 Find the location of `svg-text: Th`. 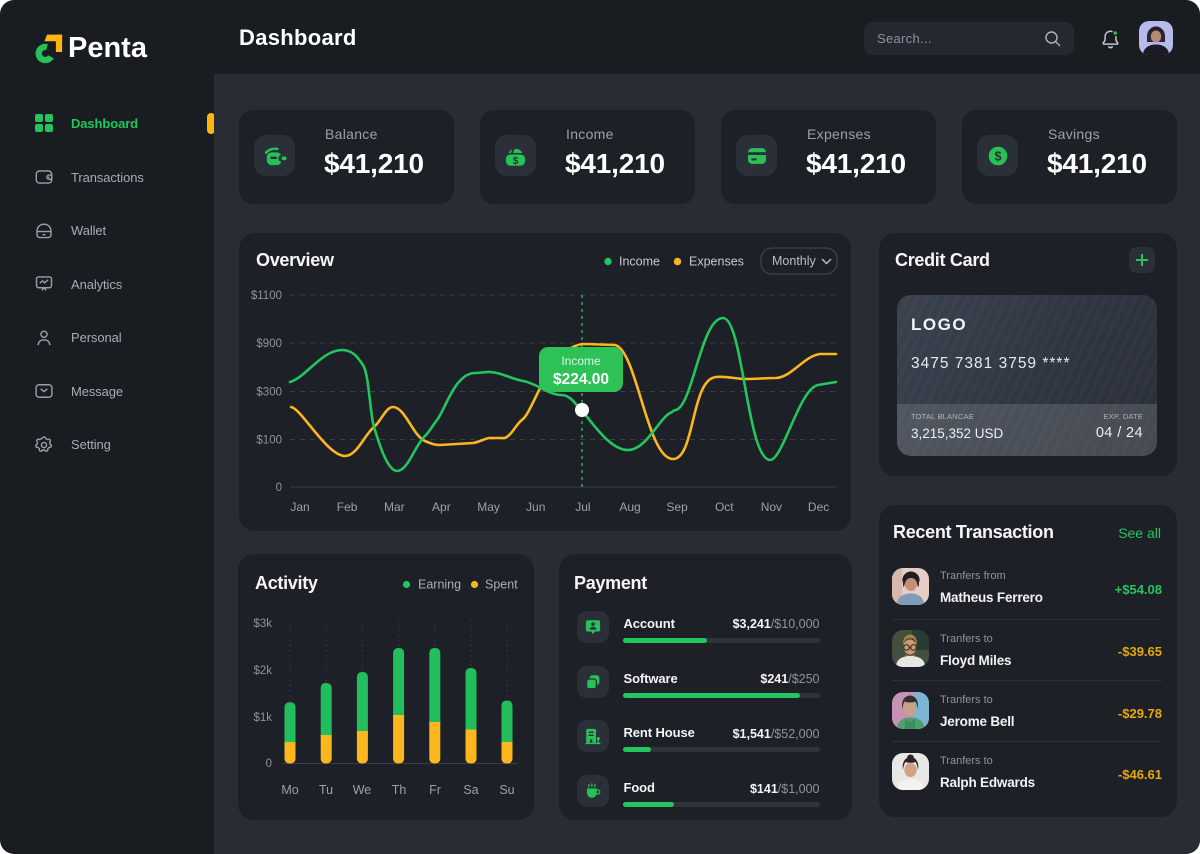

svg-text: Th is located at coordinates (399, 790).